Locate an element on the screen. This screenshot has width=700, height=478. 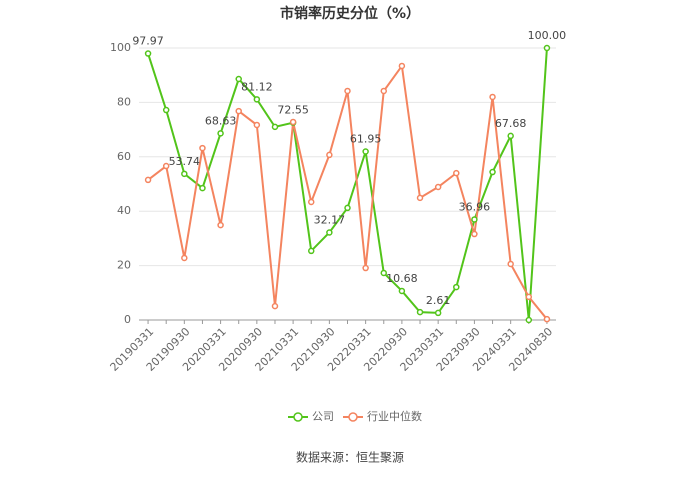
y-tick-label: 80 is located at coordinates (124, 101).